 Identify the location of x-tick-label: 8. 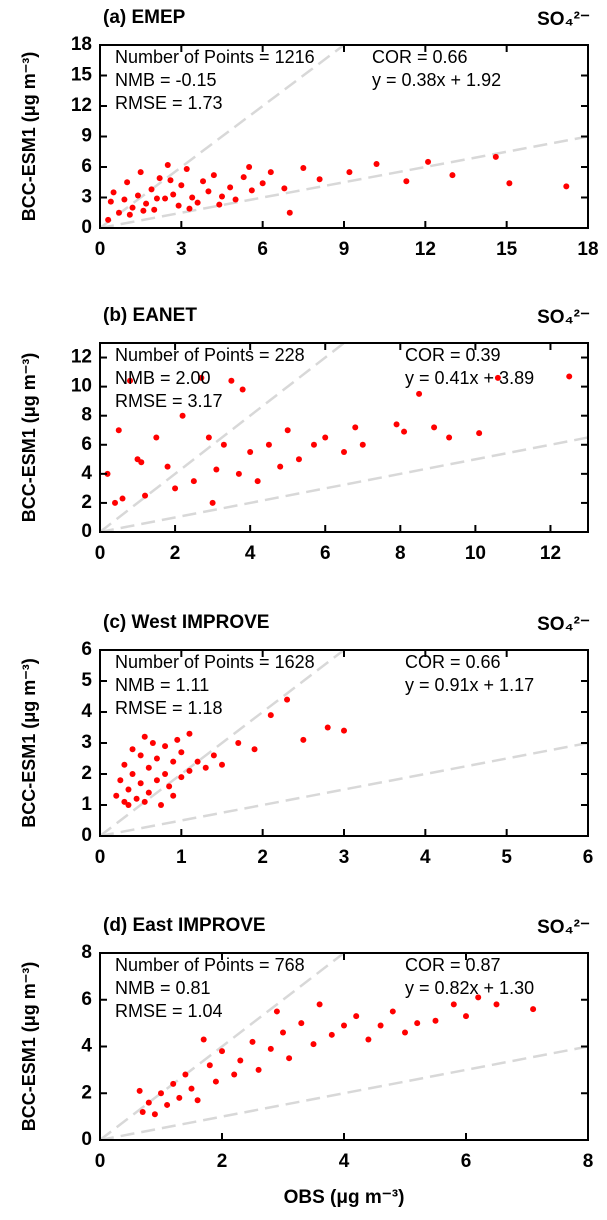
(400, 553).